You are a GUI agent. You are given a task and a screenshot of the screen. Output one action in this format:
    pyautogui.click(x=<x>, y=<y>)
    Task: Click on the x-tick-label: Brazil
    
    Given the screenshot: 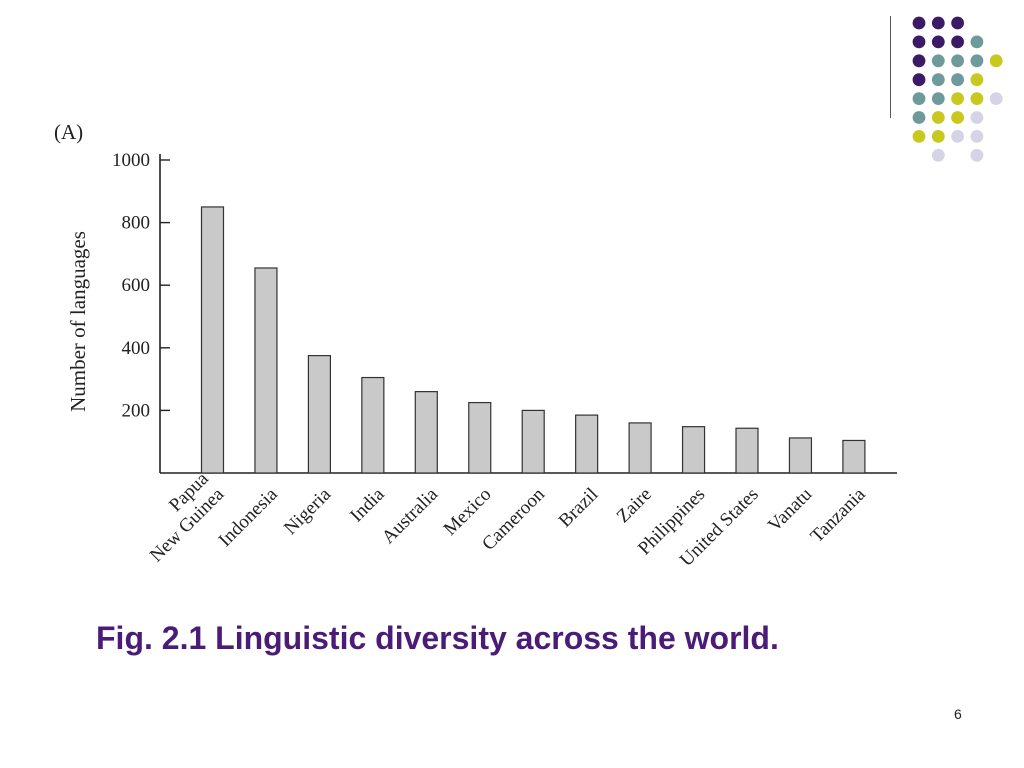 What is the action you would take?
    pyautogui.click(x=579, y=508)
    